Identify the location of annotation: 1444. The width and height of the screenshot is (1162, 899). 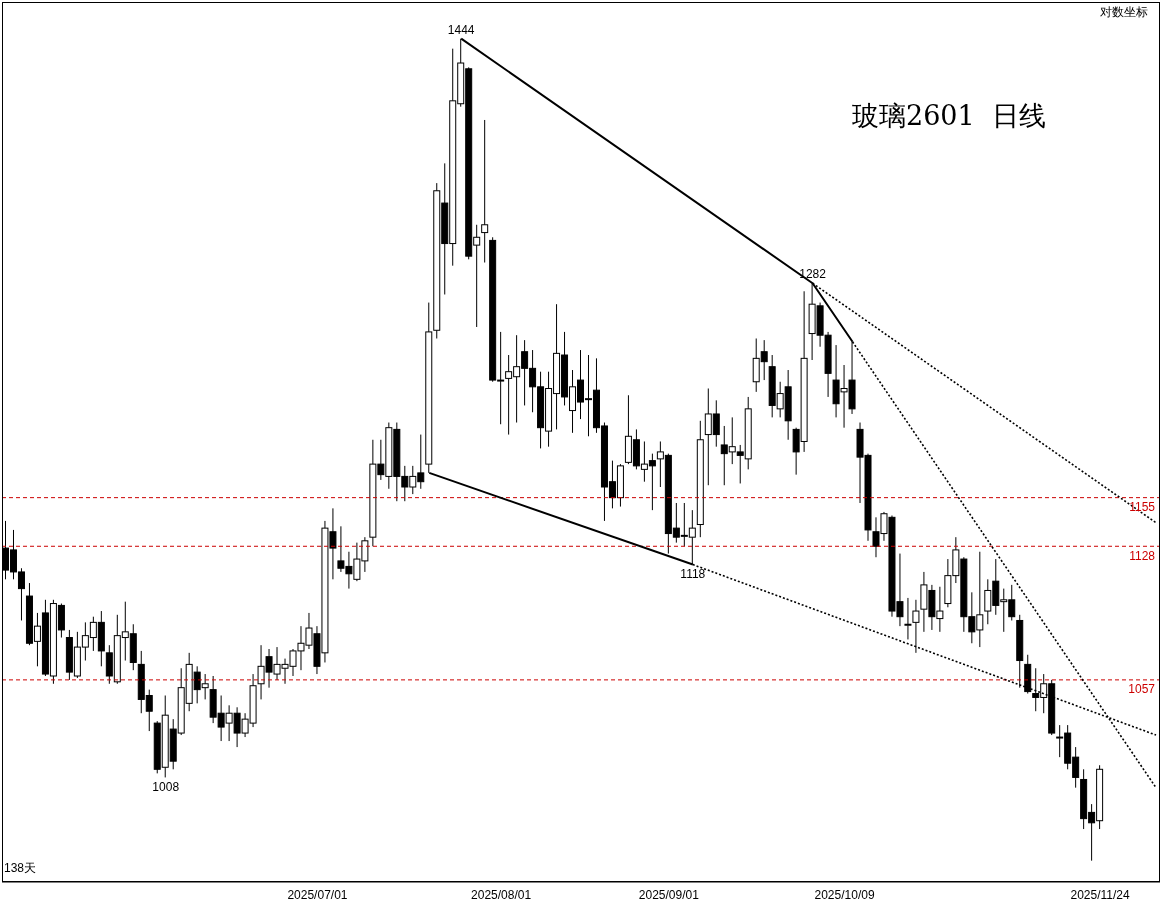
(461, 29).